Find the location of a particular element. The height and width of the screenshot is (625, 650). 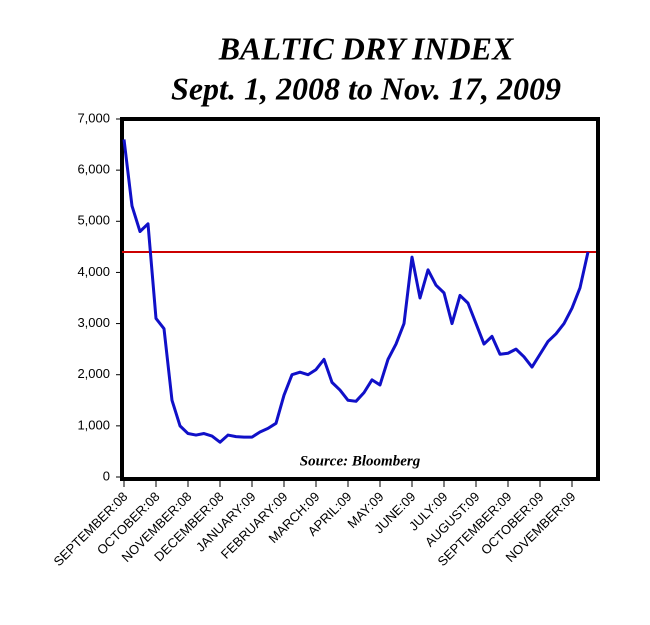

y-tick-label: 4,000 is located at coordinates (93, 271).